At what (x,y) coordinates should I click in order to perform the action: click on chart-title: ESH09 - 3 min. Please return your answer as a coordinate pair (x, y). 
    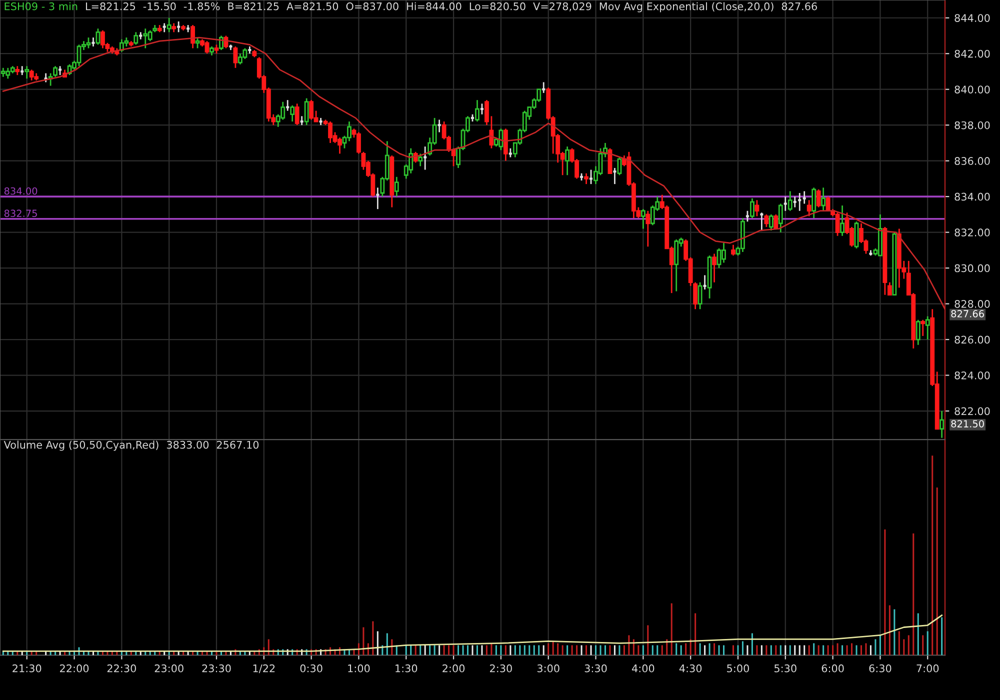
    Looking at the image, I should click on (41, 6).